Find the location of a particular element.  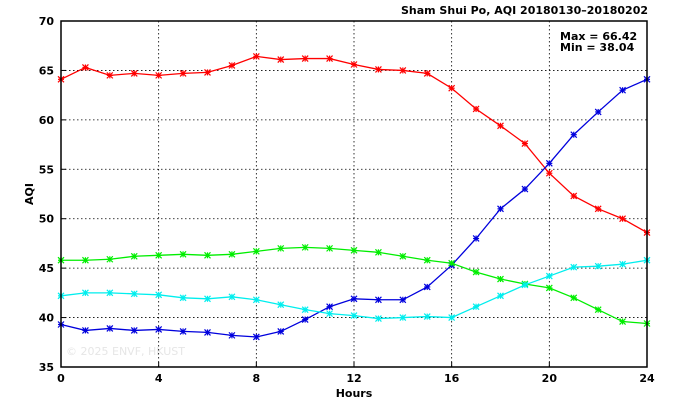

x-tick-label: 12 is located at coordinates (353, 378).